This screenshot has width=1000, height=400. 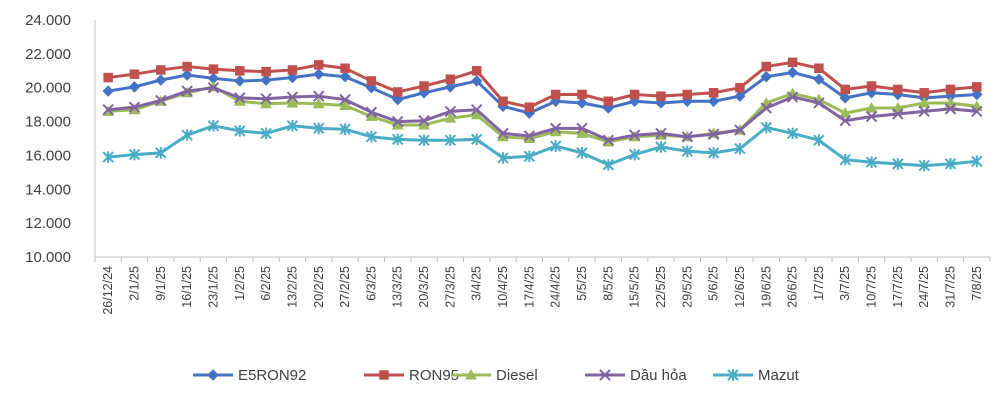 What do you see at coordinates (608, 283) in the screenshot?
I see `x-tick-label: 8/5/25` at bounding box center [608, 283].